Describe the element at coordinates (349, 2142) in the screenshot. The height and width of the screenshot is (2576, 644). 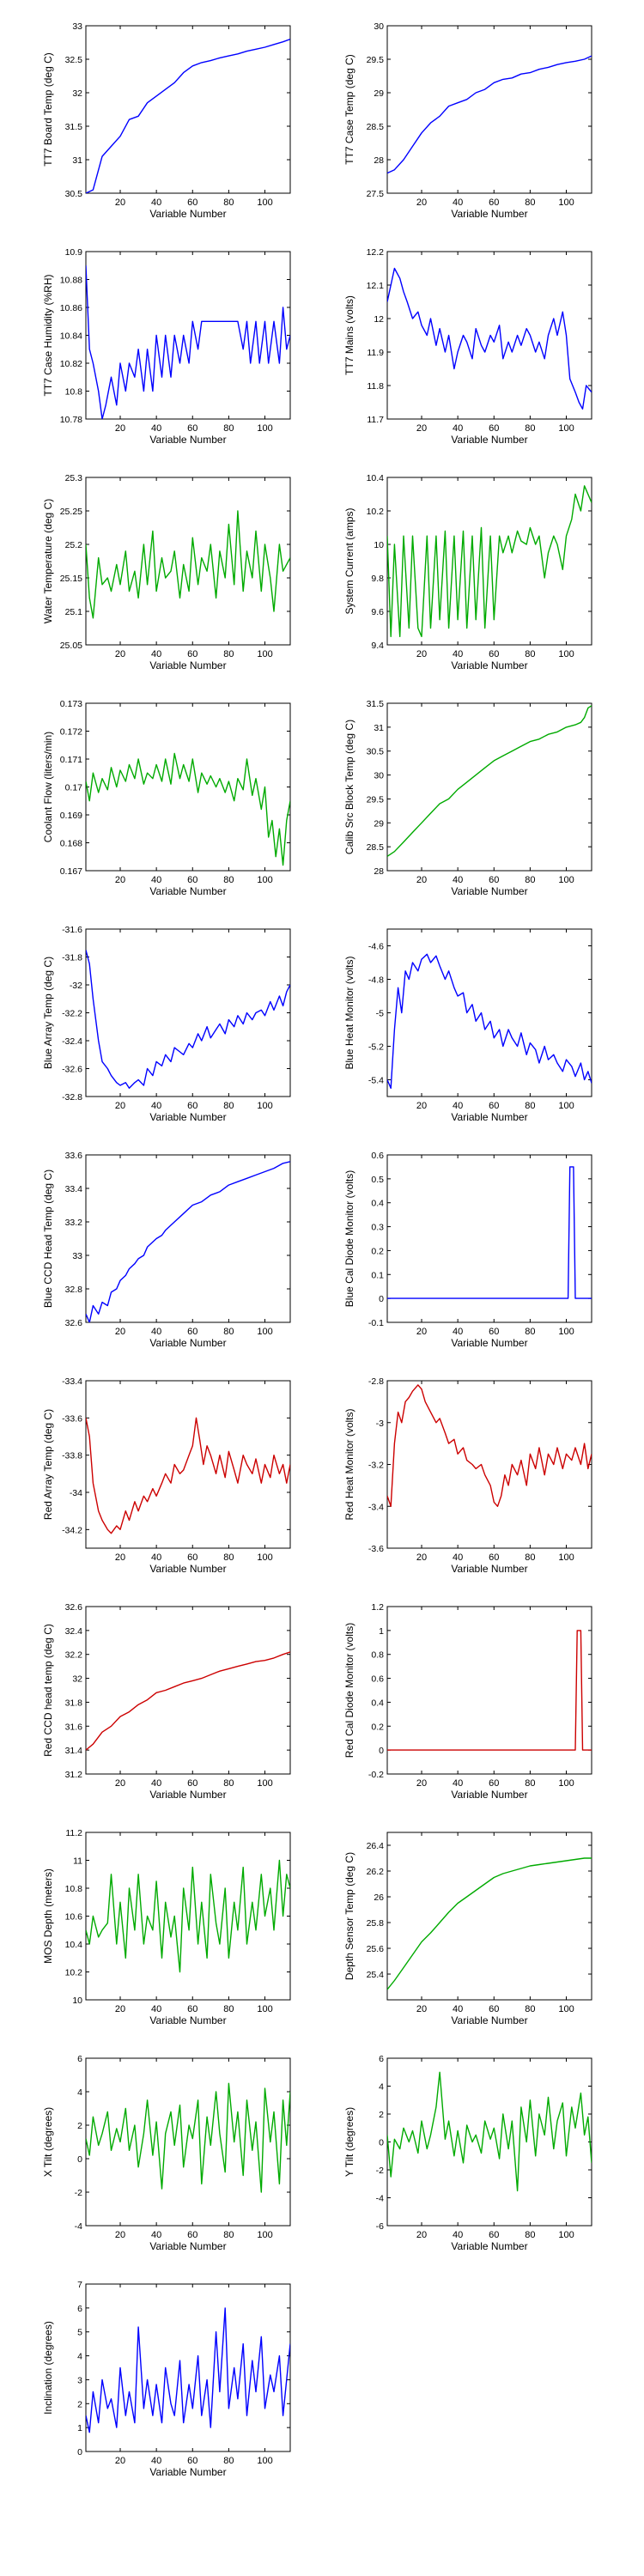
I see `y-axis-label: Y Tilt (degrees)` at that location.